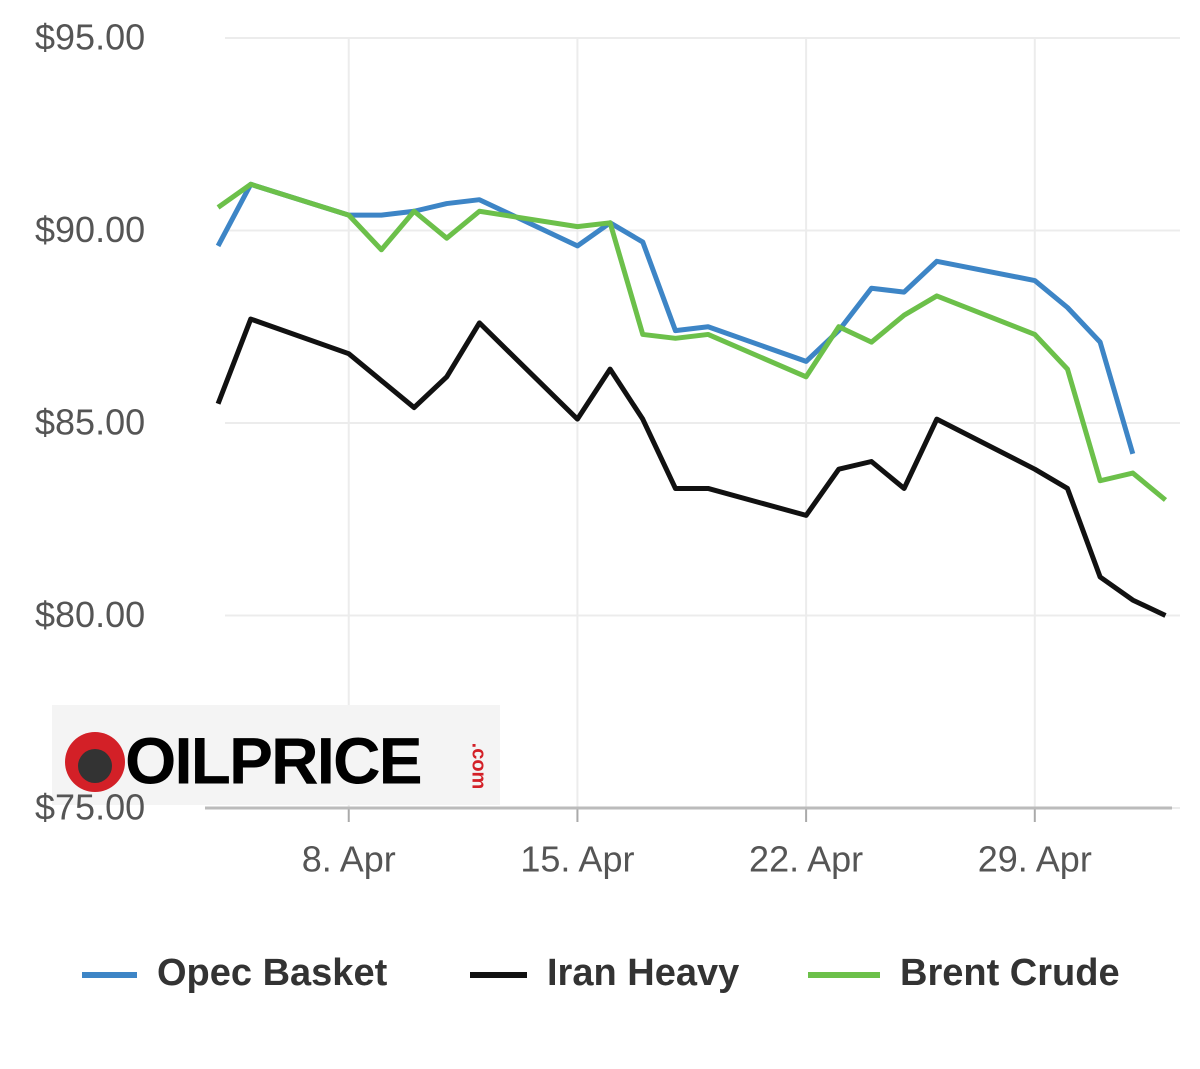 The width and height of the screenshot is (1200, 1069). Describe the element at coordinates (90, 614) in the screenshot. I see `y-tick-label: $80.00` at that location.